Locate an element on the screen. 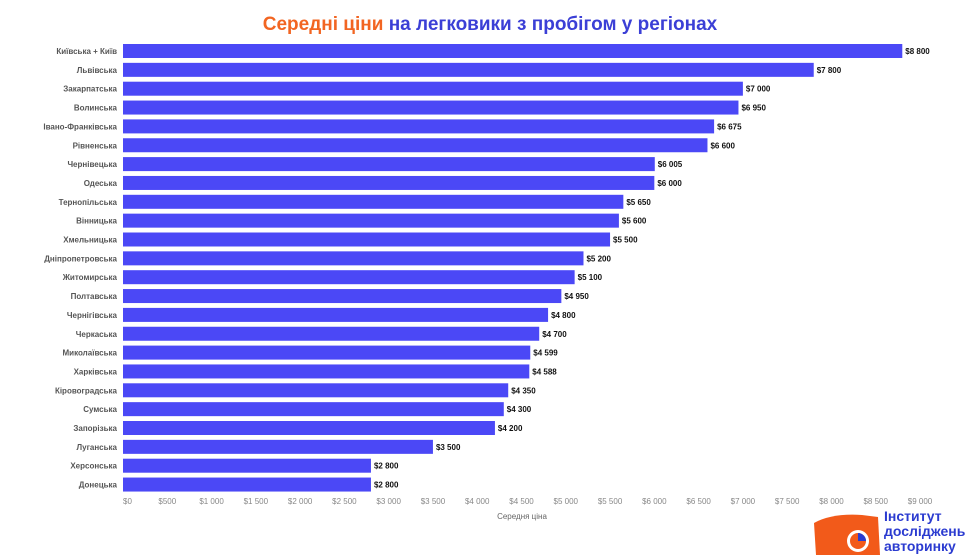 The height and width of the screenshot is (560, 980). data-label: $4 700 is located at coordinates (554, 334).